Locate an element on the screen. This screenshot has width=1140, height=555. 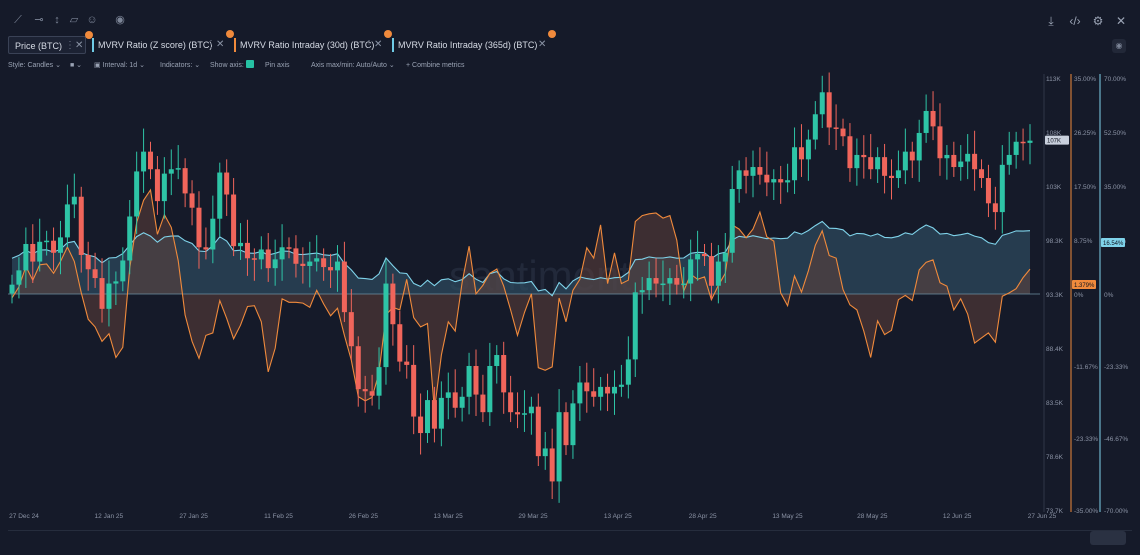
mvrv30-tick-label: 35.00% is located at coordinates (1085, 79).